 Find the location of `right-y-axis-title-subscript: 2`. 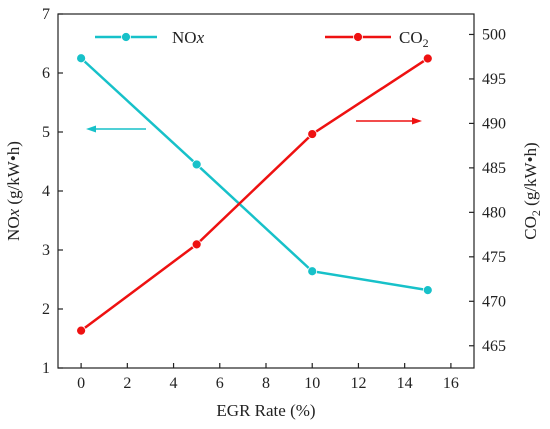

right-y-axis-title-subscript: 2 is located at coordinates (536, 213).